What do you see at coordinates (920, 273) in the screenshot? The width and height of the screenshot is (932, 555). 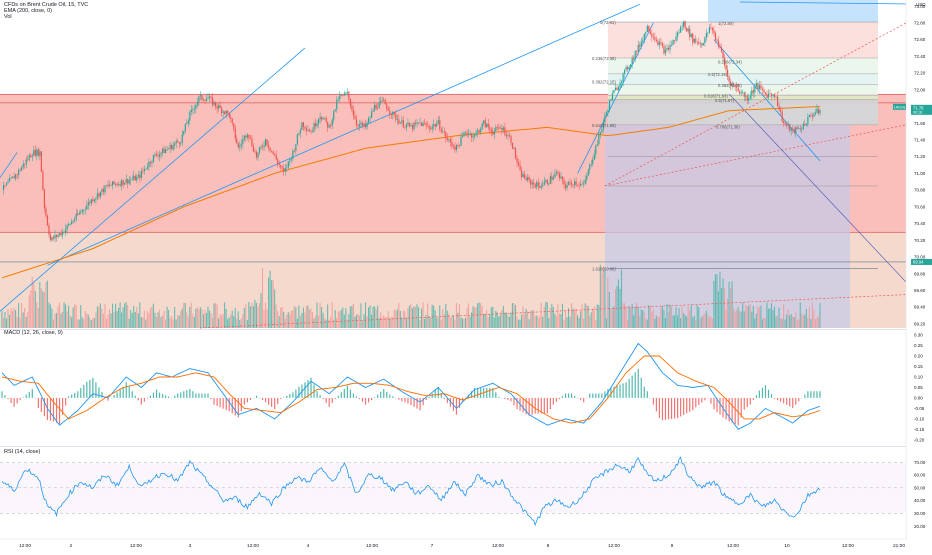 I see `price-tick: 69.80` at bounding box center [920, 273].